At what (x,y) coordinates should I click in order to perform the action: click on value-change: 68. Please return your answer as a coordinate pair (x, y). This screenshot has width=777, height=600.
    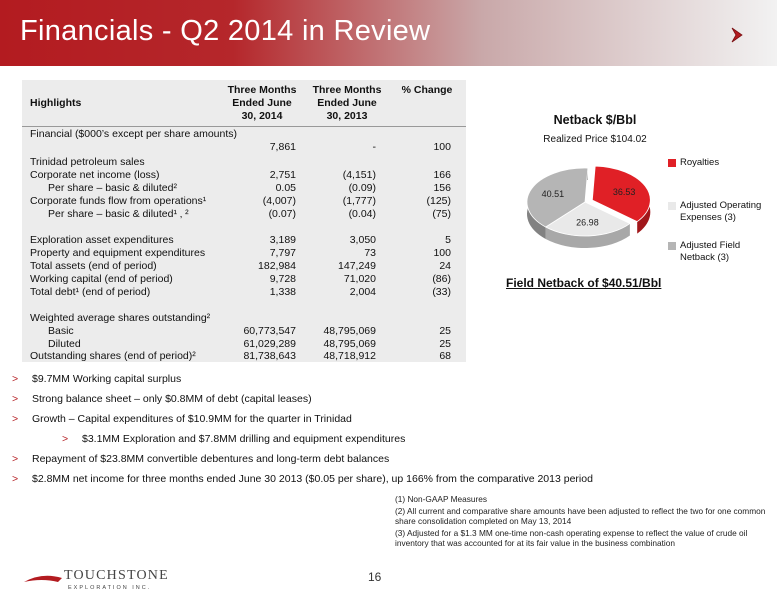
    Looking at the image, I should click on (445, 356).